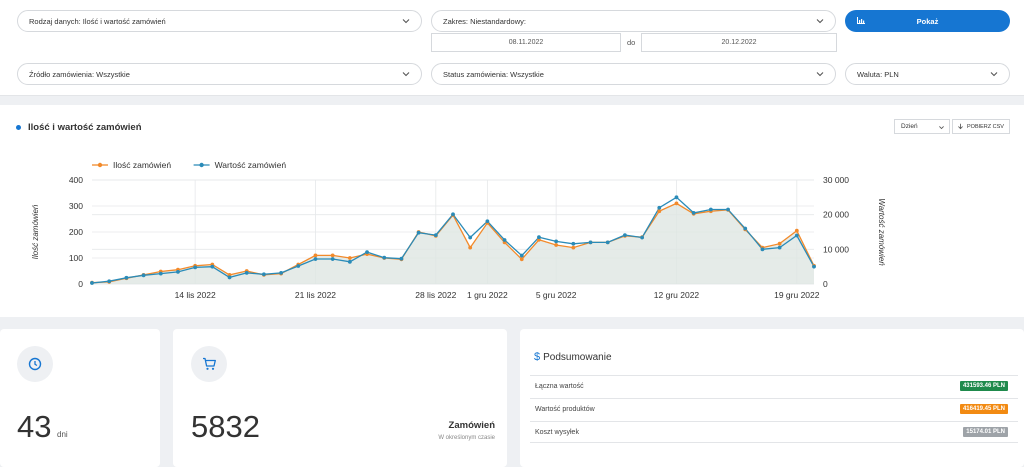 This screenshot has width=1024, height=467. What do you see at coordinates (195, 295) in the screenshot?
I see `x-tick-label: 14 lis 2022` at bounding box center [195, 295].